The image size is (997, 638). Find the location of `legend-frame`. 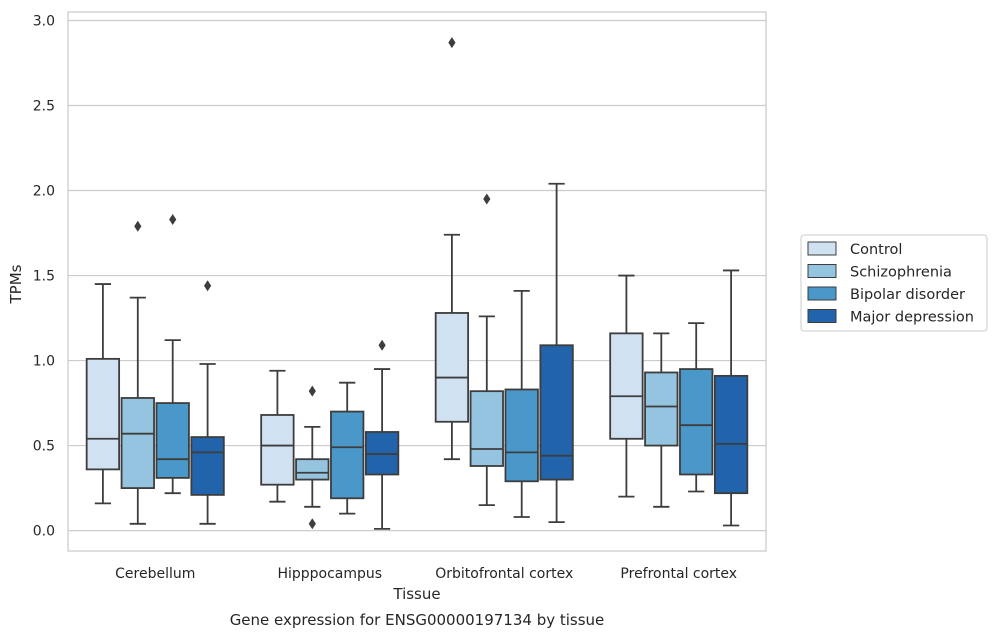

legend-frame is located at coordinates (894, 283).